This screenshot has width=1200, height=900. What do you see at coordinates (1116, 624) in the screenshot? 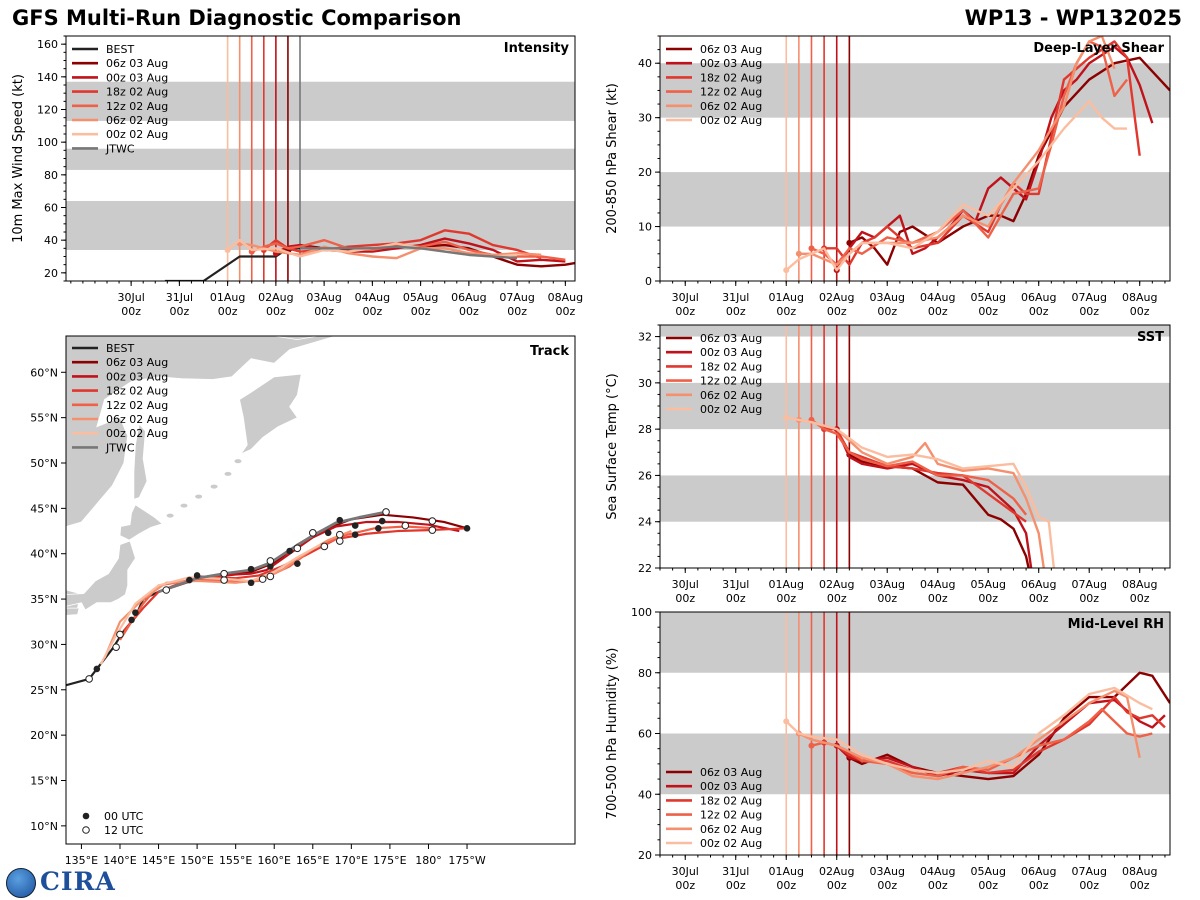
I see `panel-title: Mid-Level RH` at bounding box center [1116, 624].